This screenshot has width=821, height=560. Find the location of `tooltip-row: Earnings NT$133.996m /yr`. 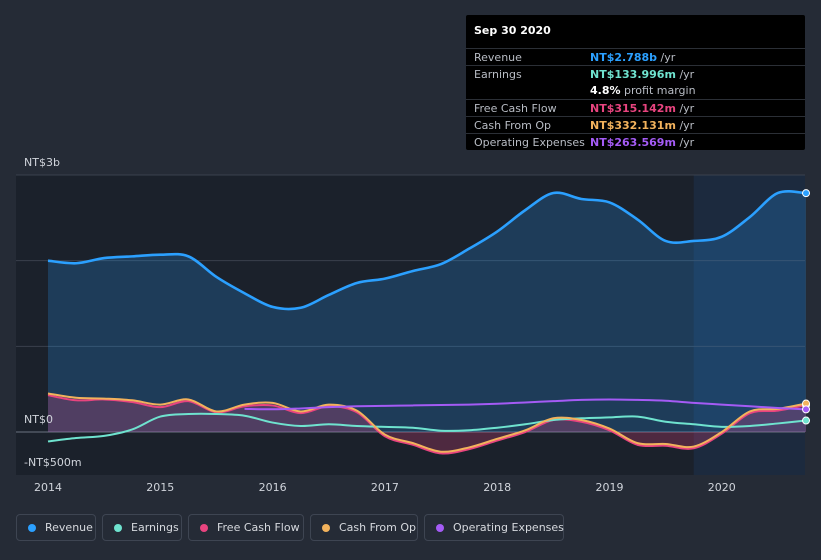

tooltip-row: Earnings NT$133.996m /yr is located at coordinates (635, 74).